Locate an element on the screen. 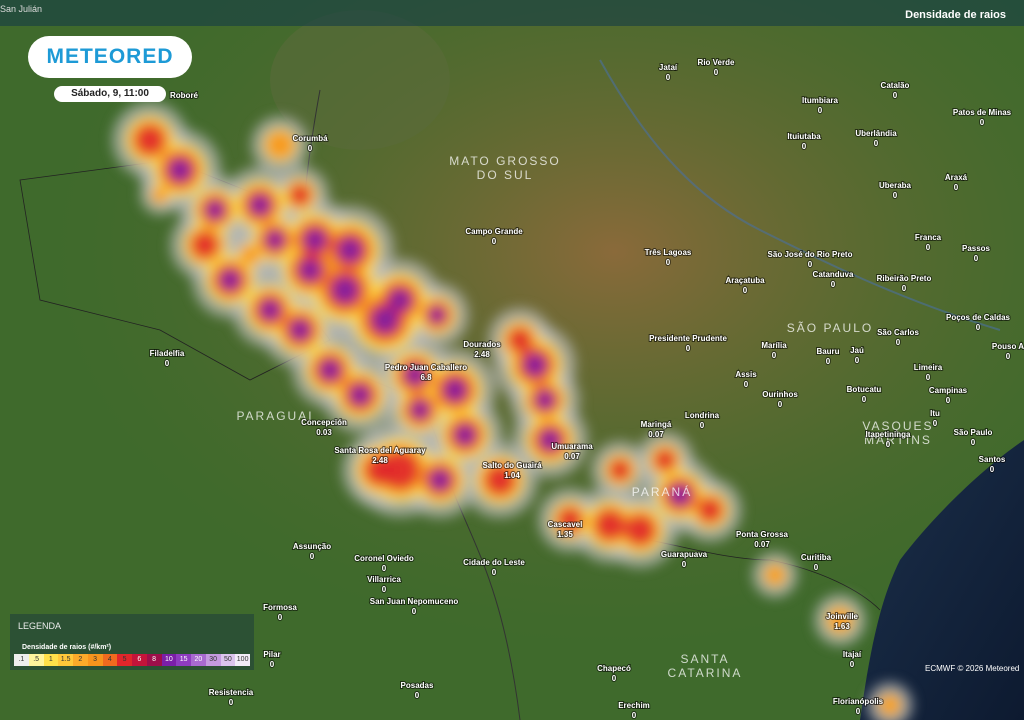 This screenshot has height=720, width=1024. place-name: Salto do Guairá is located at coordinates (512, 465).